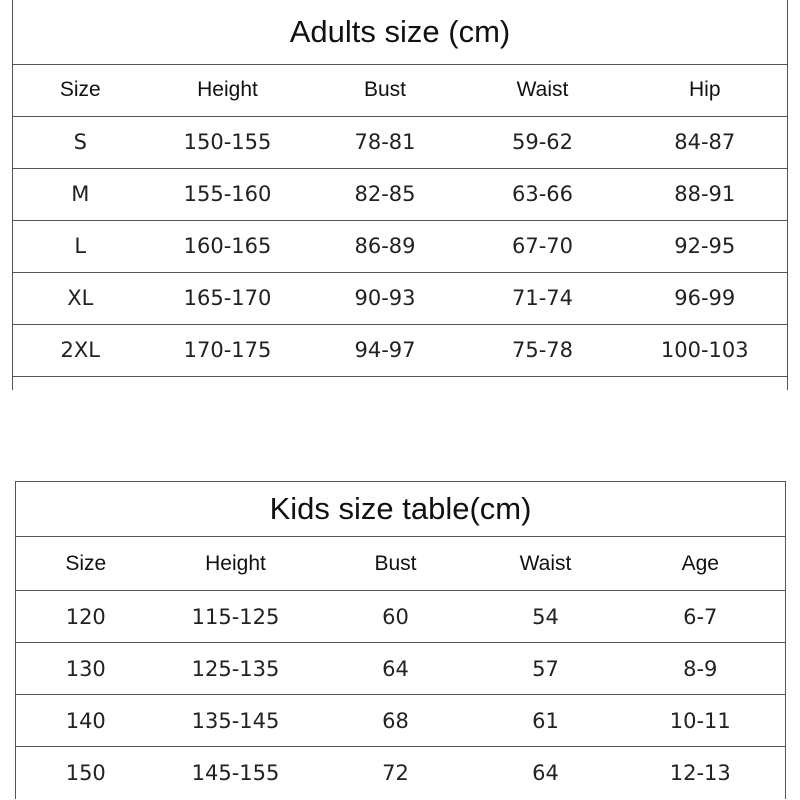 The height and width of the screenshot is (800, 800). I want to click on cell-bust: 78-81, so click(385, 142).